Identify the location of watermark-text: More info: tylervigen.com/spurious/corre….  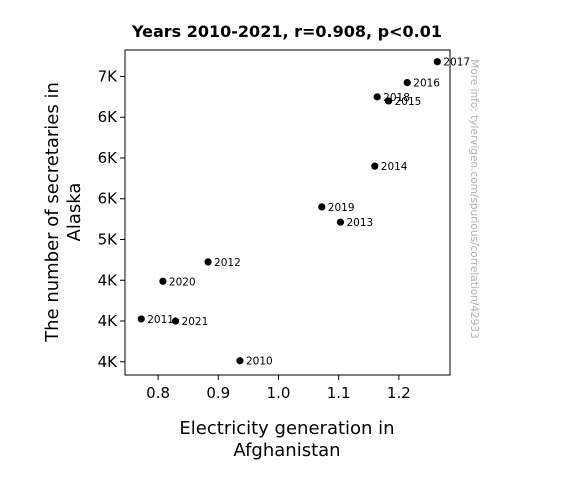
(474, 199).